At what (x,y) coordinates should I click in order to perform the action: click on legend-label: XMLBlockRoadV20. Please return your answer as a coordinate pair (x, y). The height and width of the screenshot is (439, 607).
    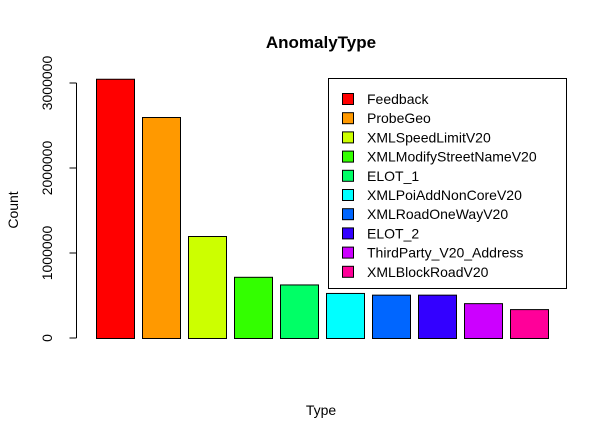
    Looking at the image, I should click on (428, 272).